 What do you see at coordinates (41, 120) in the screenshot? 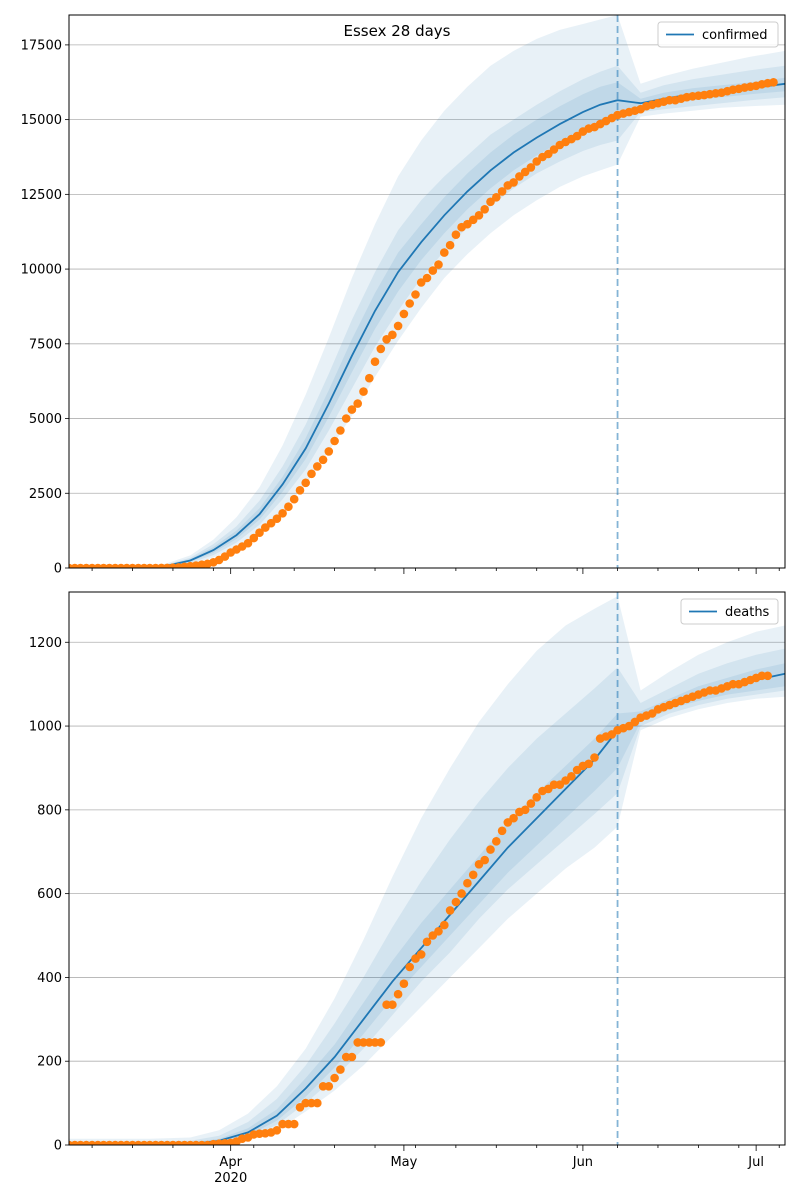
I see `y-tick-label: 15000` at bounding box center [41, 120].